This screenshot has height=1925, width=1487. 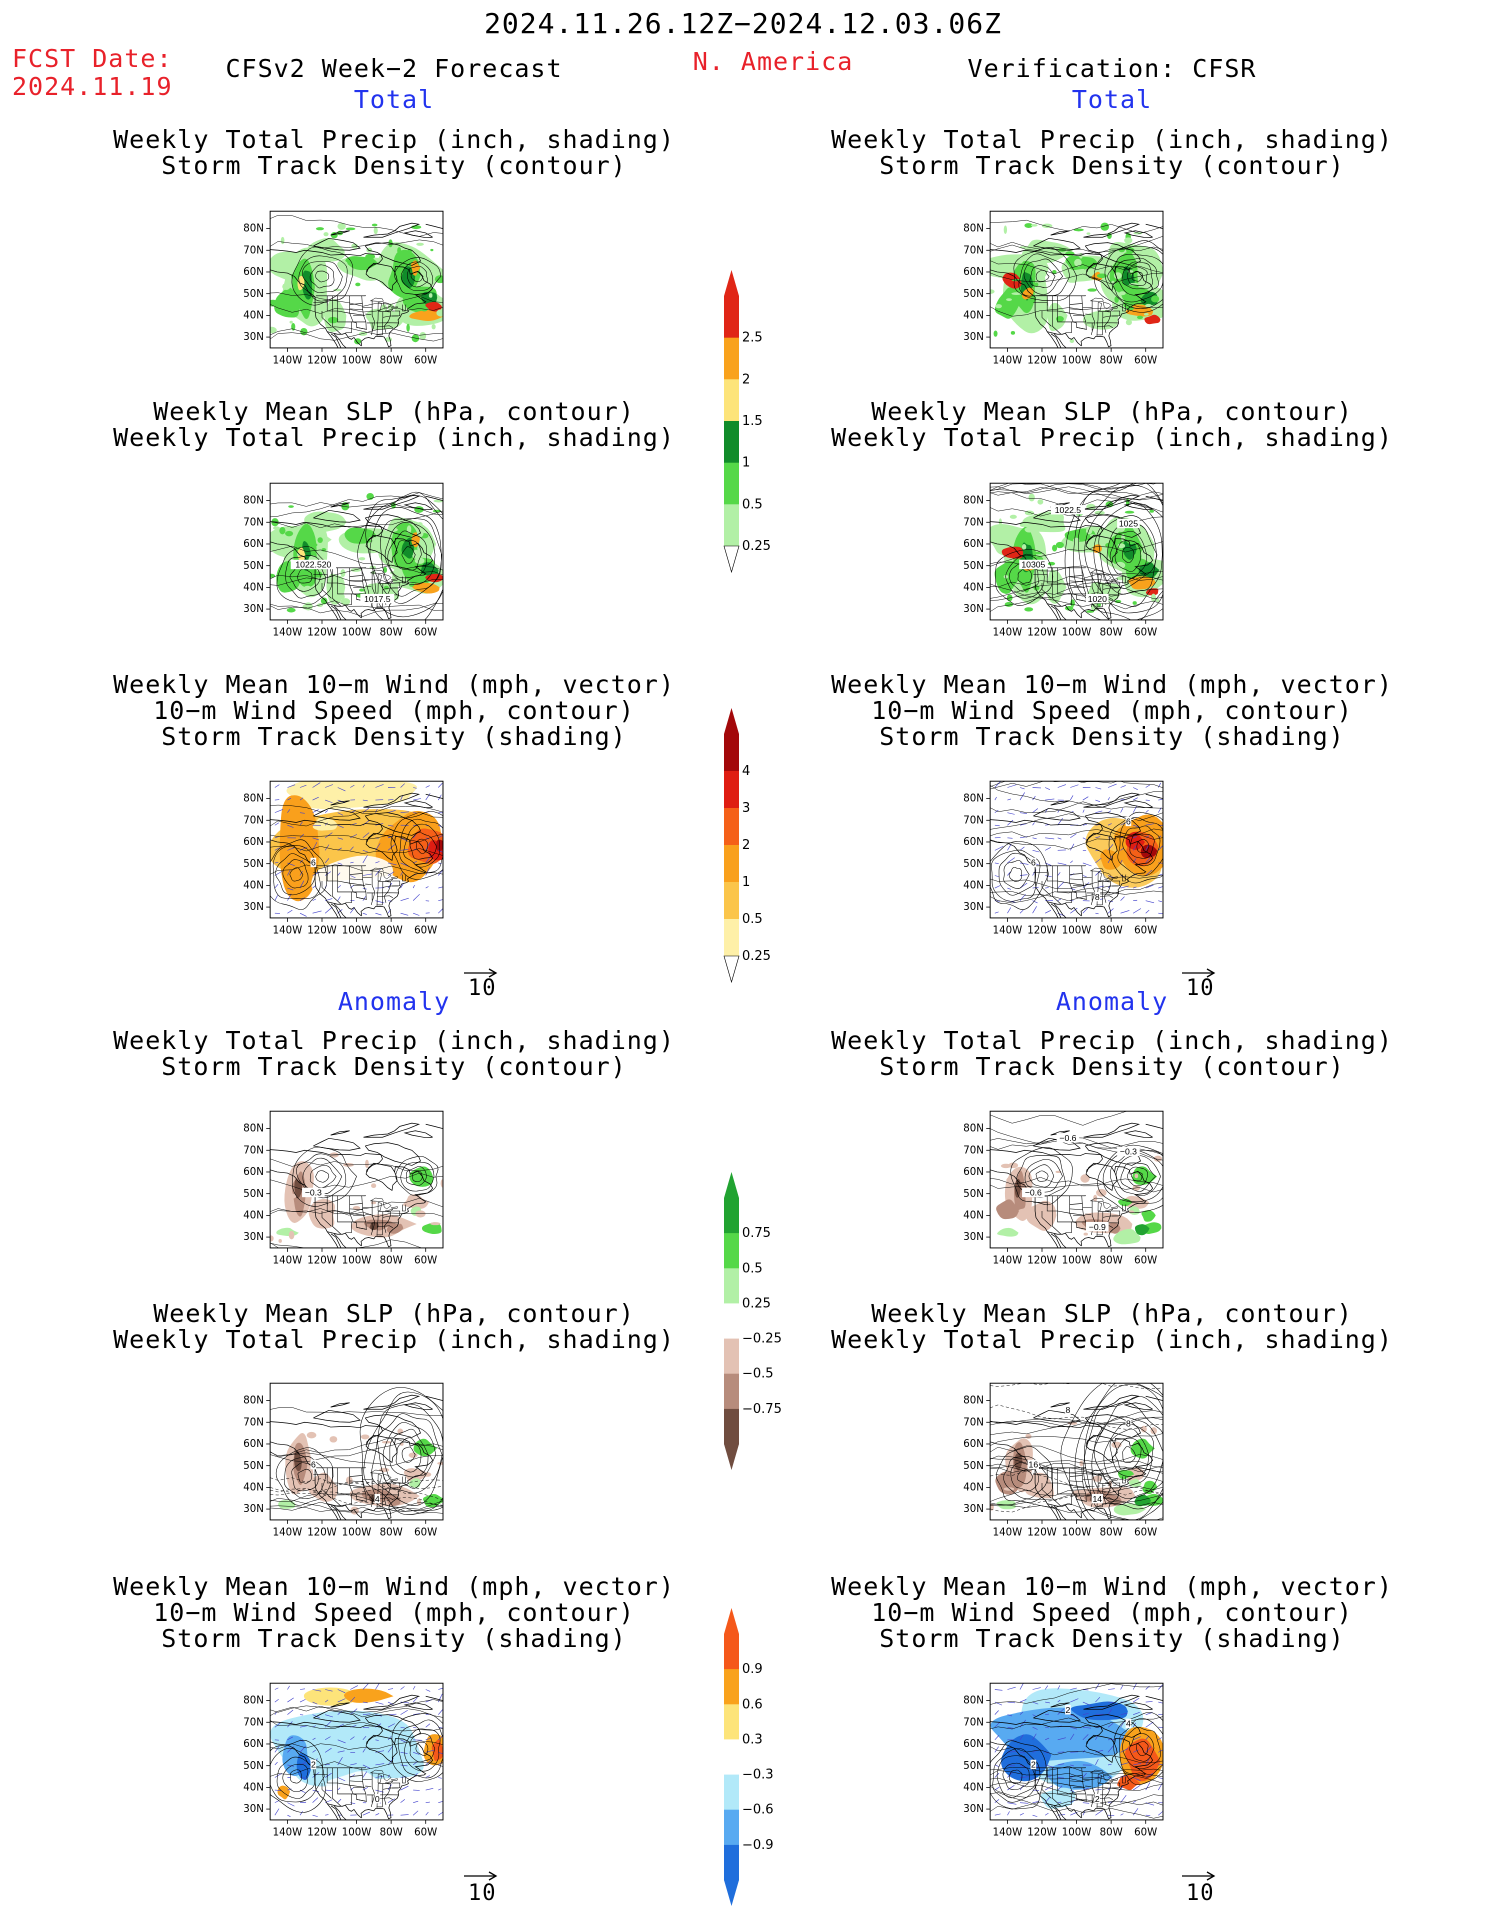 What do you see at coordinates (752, 1704) in the screenshot?
I see `colorbar-label: 0.6` at bounding box center [752, 1704].